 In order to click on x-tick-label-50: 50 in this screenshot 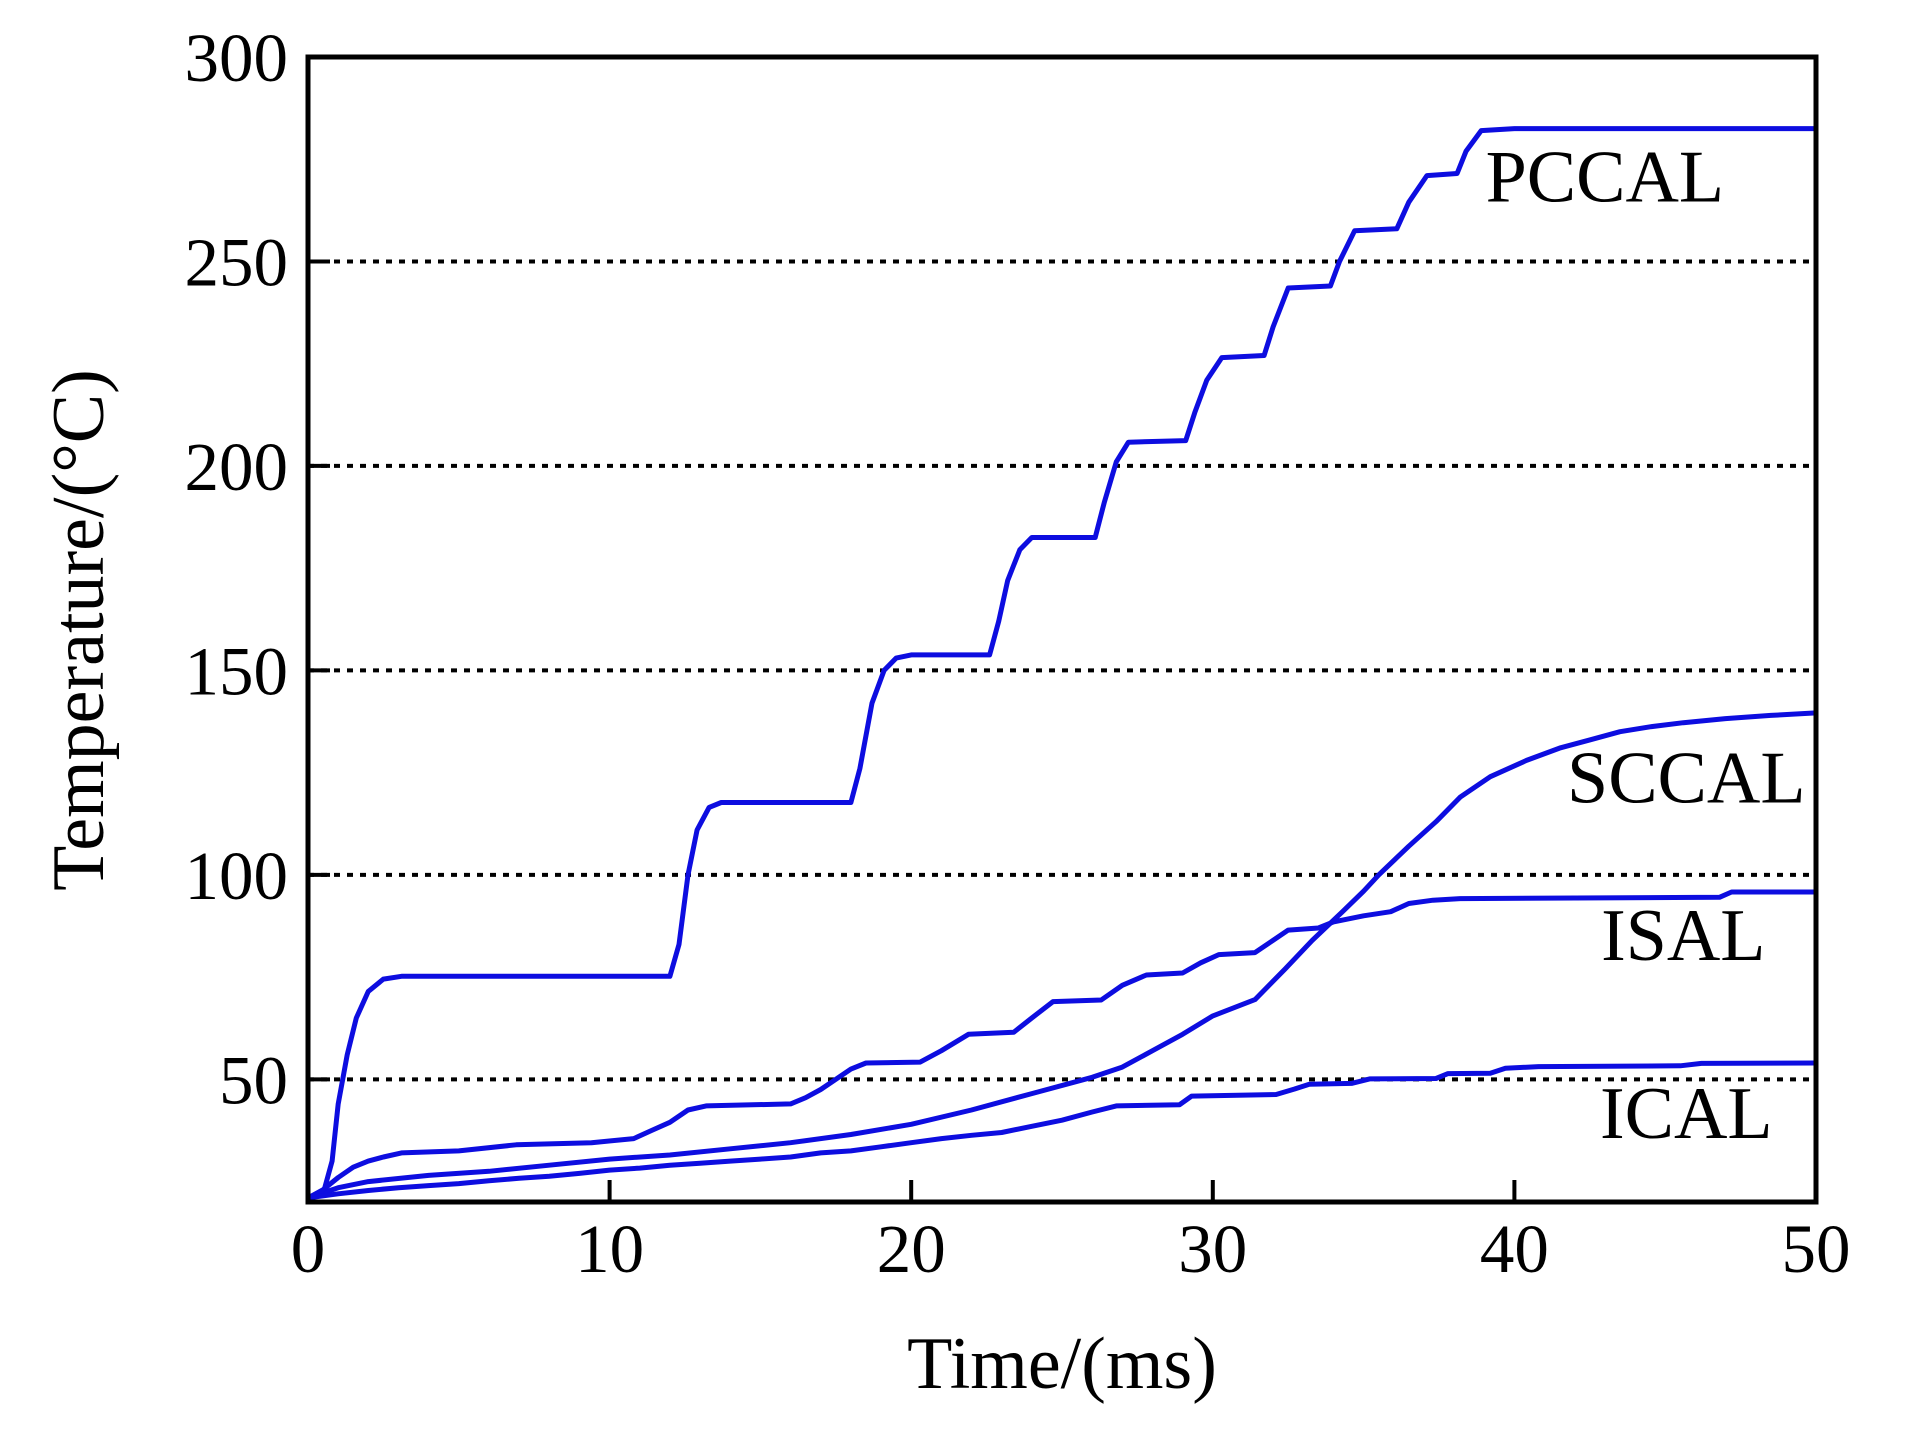, I will do `click(1816, 1249)`.